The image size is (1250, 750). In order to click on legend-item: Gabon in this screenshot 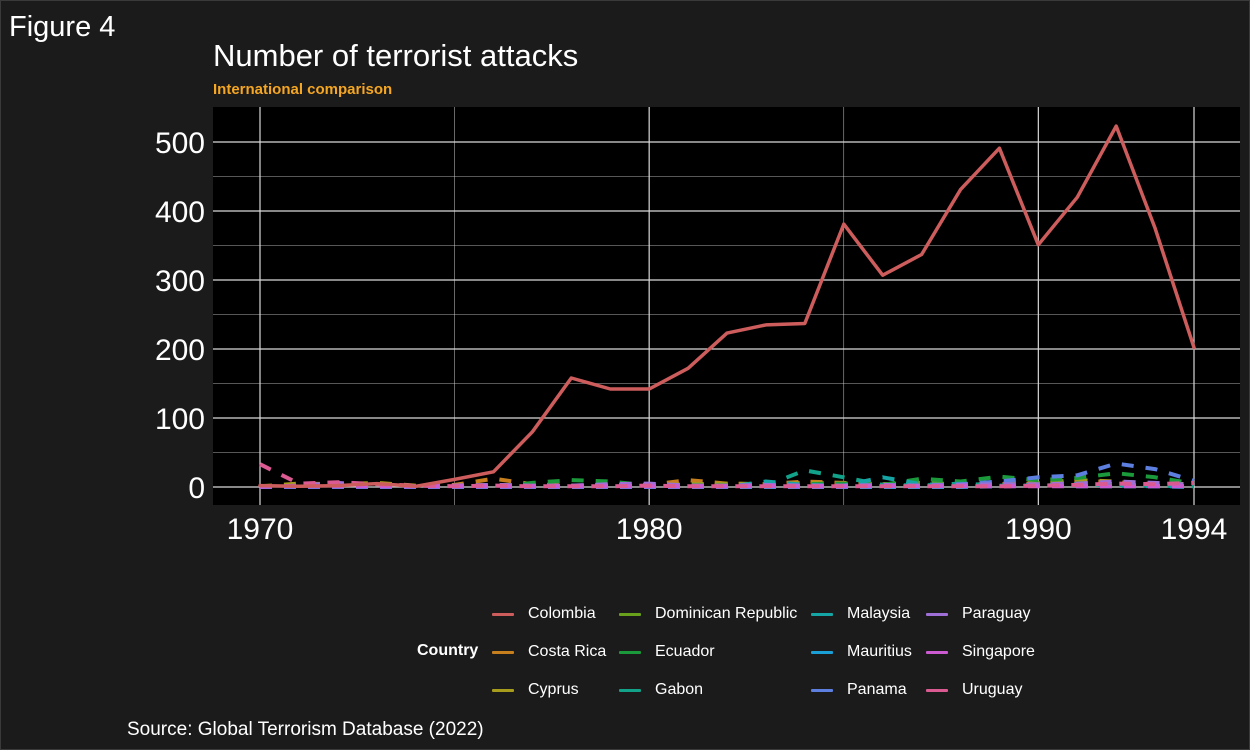, I will do `click(661, 690)`.